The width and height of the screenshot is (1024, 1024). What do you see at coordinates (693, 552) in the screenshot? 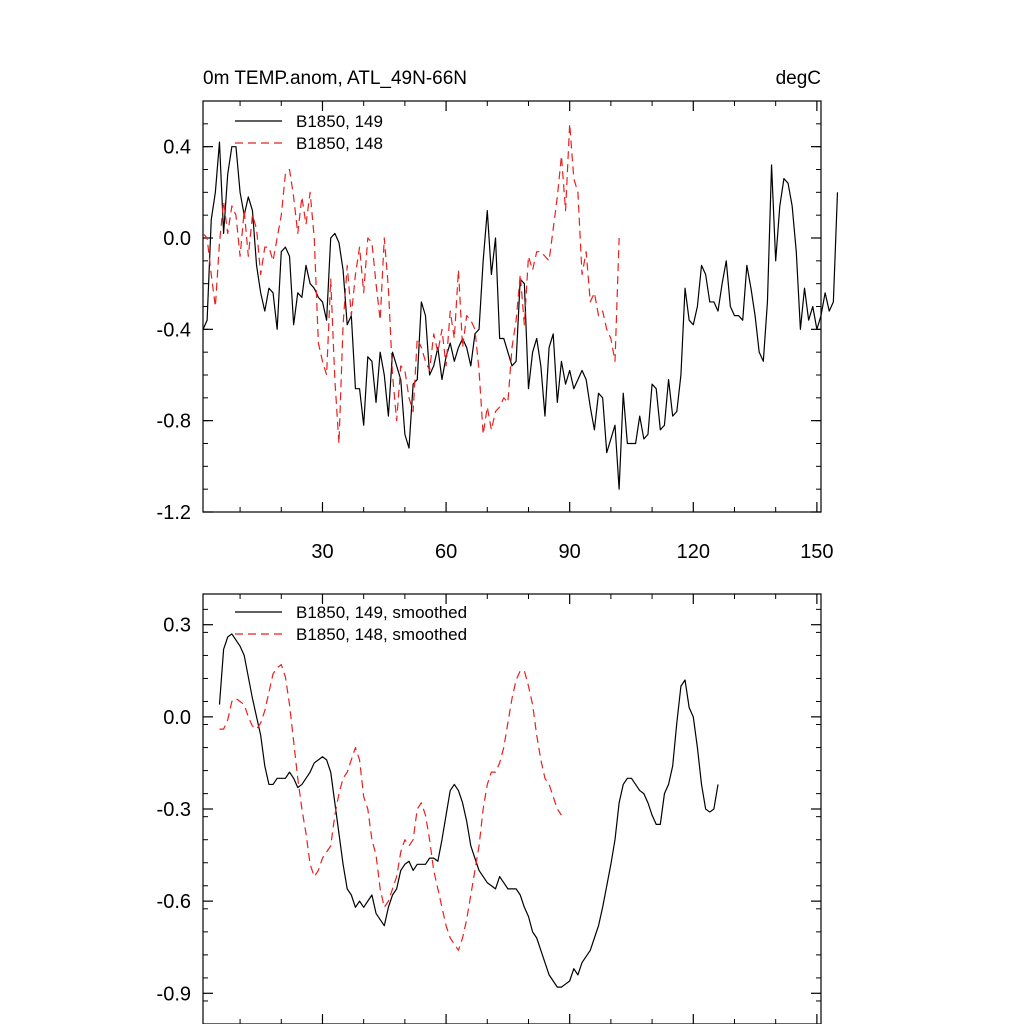
I see `xtick-label: 120` at bounding box center [693, 552].